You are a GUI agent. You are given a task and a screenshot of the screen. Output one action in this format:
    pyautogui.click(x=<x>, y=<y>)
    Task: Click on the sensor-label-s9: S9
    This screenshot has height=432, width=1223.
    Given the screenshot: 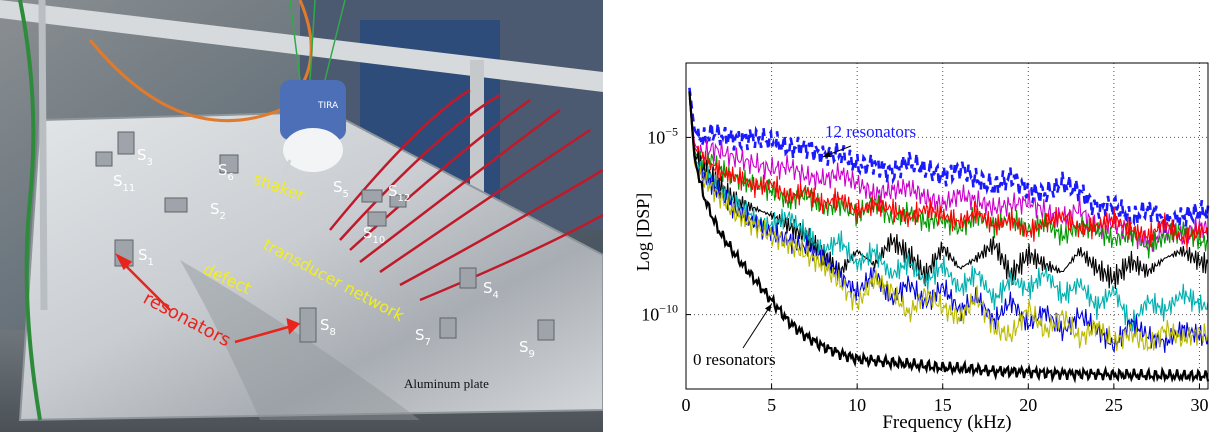 What is the action you would take?
    pyautogui.click(x=527, y=349)
    